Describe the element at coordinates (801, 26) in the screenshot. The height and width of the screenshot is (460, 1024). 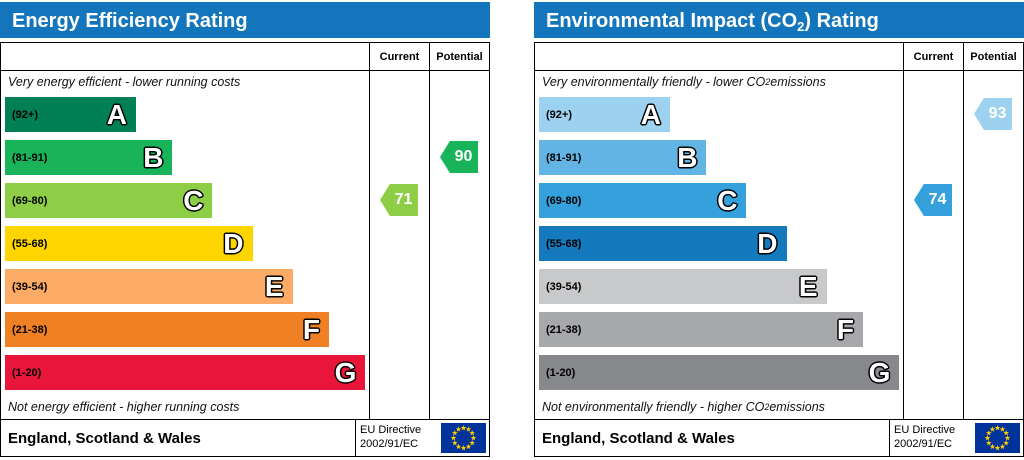
I see `title-subscript: 2` at that location.